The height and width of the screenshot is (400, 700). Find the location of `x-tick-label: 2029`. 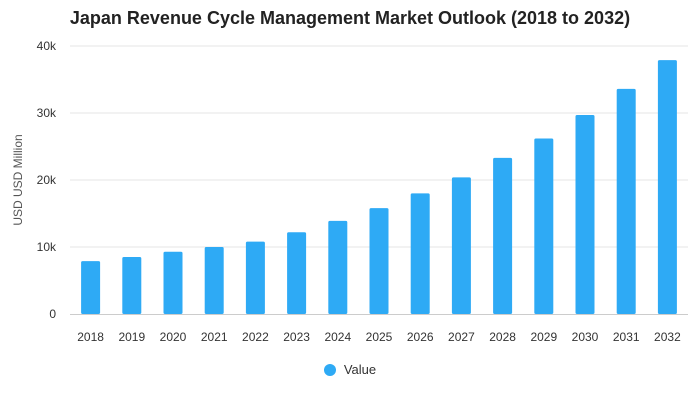

x-tick-label: 2029 is located at coordinates (543, 337).